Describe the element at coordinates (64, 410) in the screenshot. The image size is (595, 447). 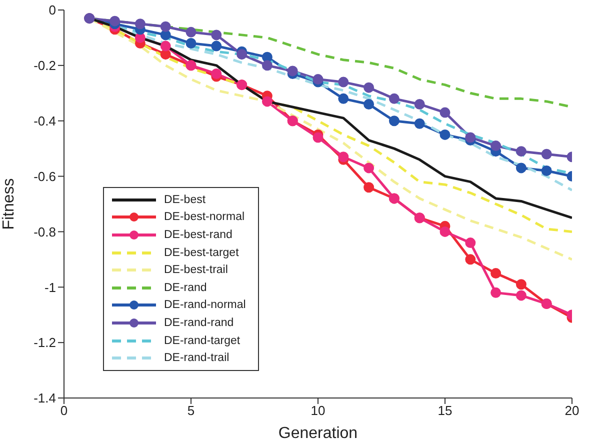
I see `x-tick-label: 0` at that location.